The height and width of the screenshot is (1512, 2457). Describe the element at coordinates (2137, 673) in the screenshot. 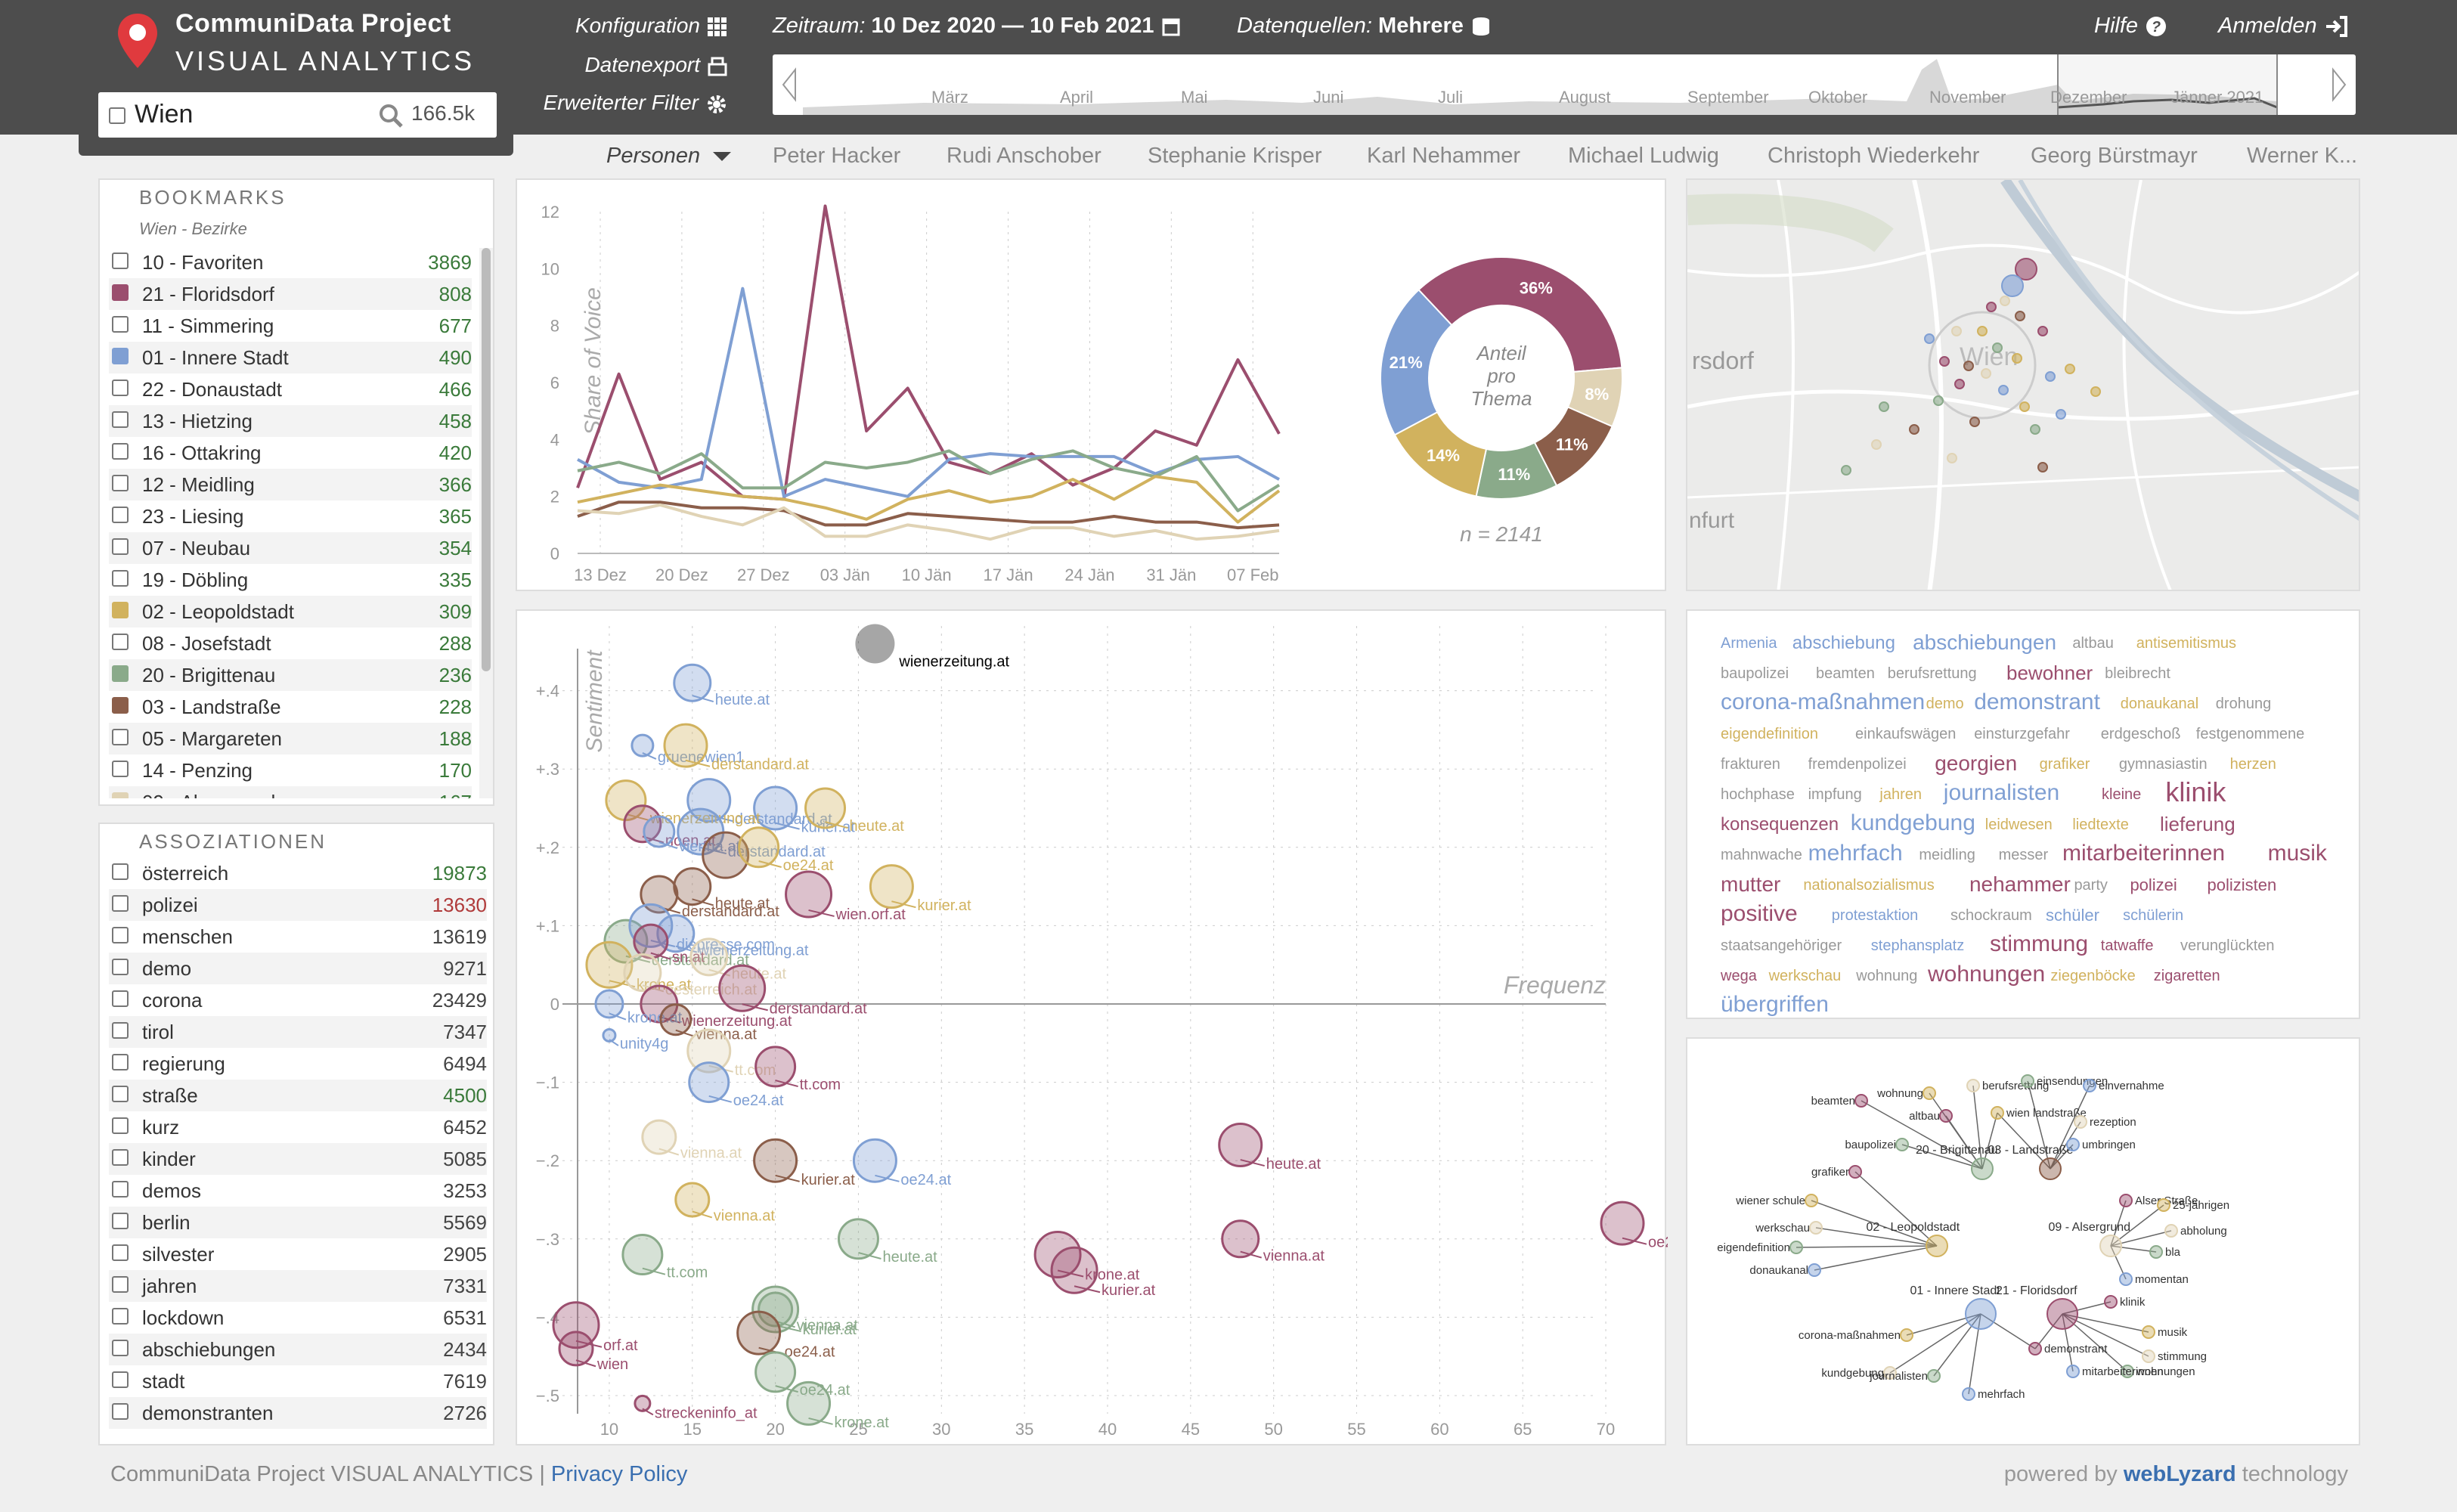

I see `word-cloud-term: bleibrecht` at that location.